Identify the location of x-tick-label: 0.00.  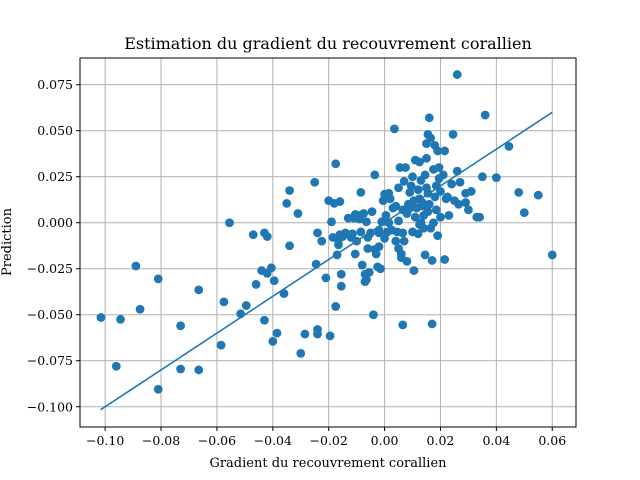
(385, 440).